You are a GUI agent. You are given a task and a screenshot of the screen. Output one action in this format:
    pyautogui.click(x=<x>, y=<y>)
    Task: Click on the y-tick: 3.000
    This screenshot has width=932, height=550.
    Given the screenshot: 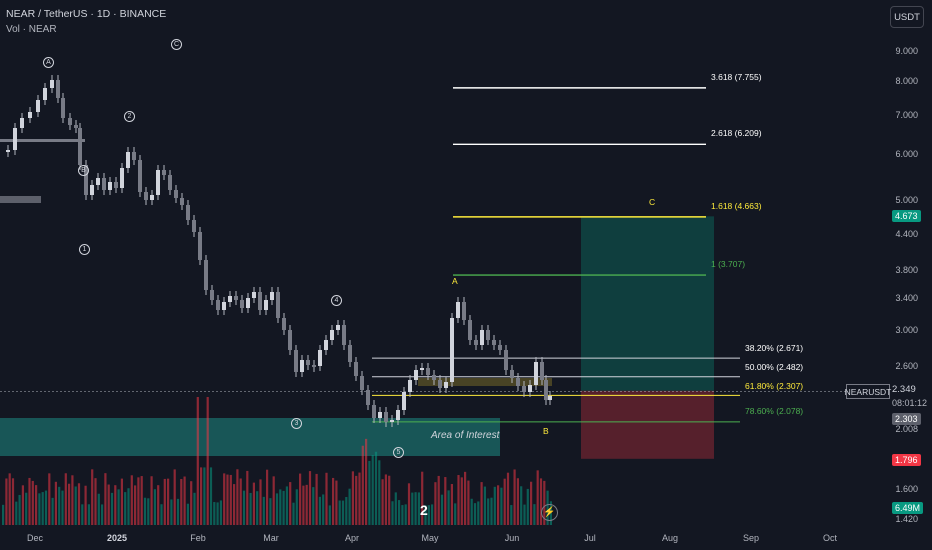 What is the action you would take?
    pyautogui.click(x=906, y=330)
    